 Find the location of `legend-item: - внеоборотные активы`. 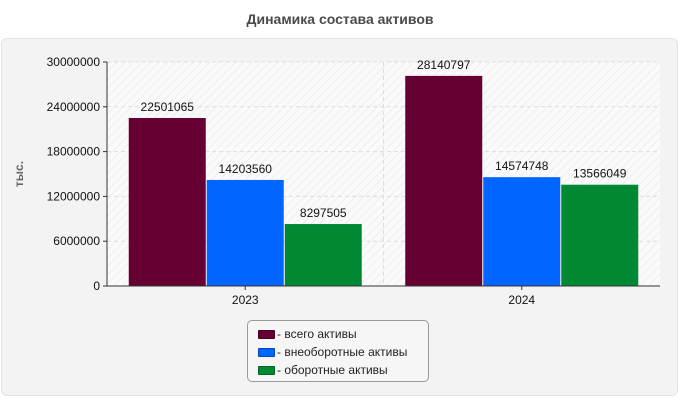

legend-item: - внеоборотные активы is located at coordinates (343, 352).